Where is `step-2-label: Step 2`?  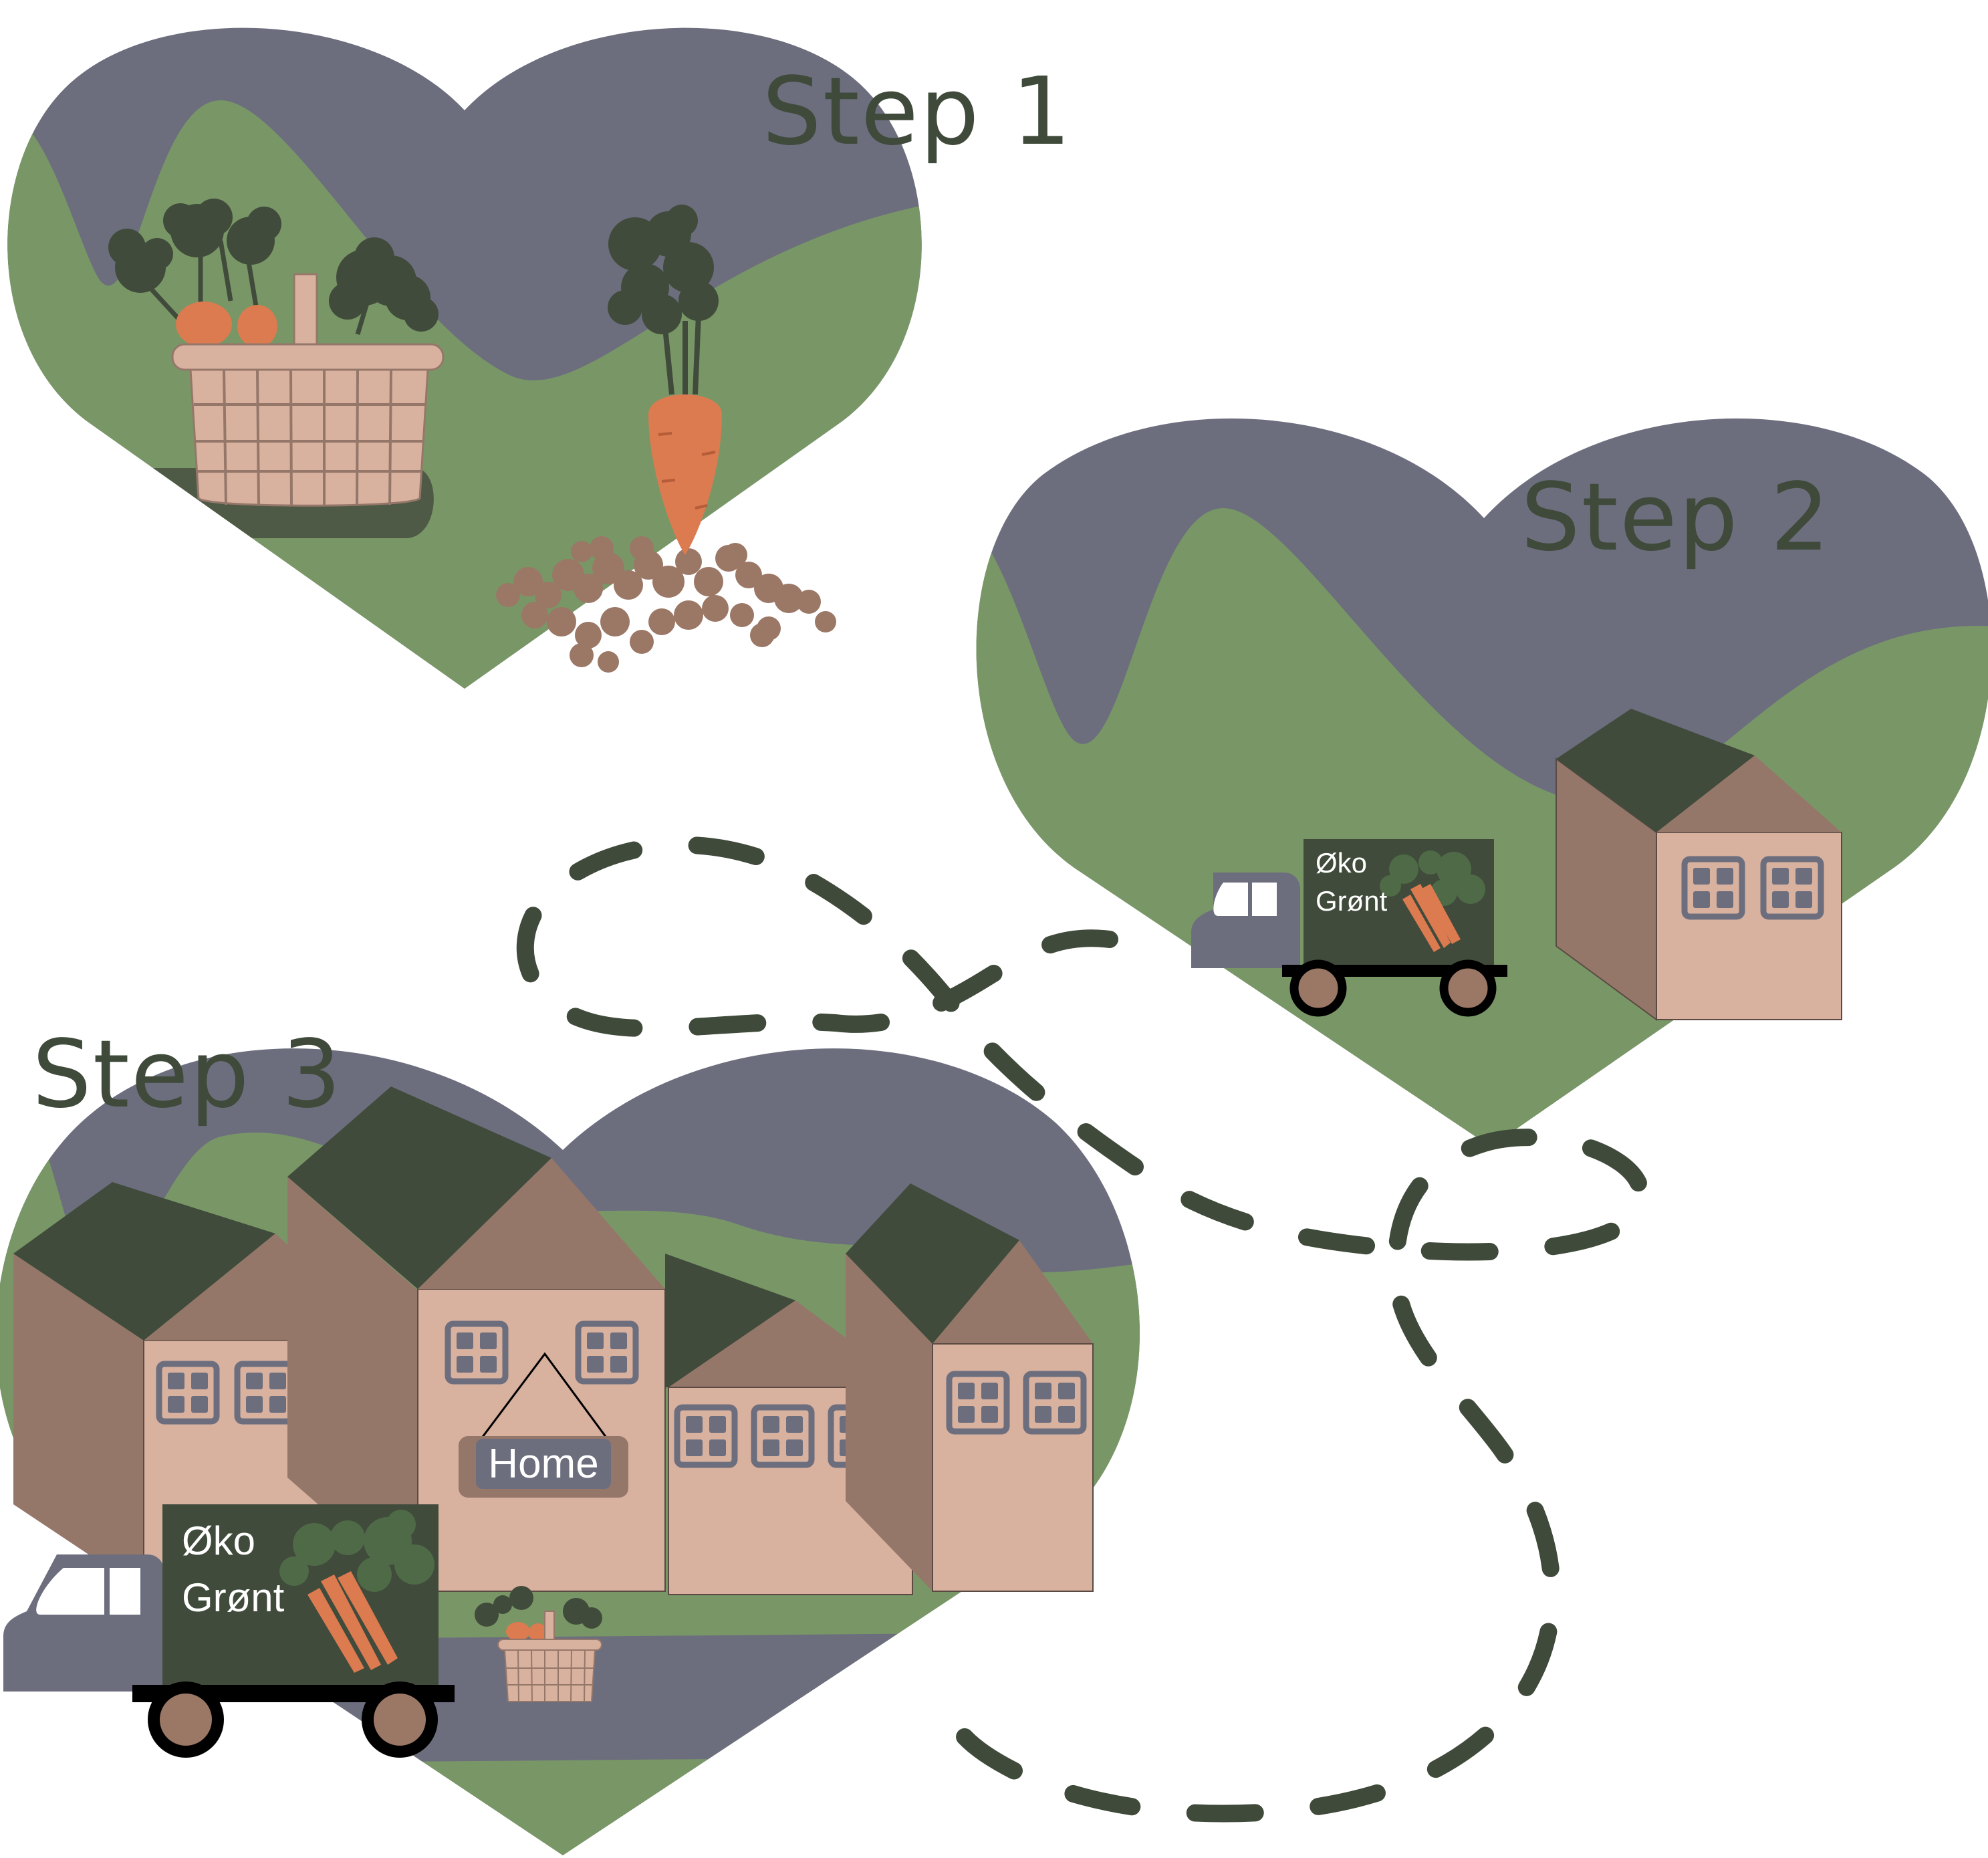 step-2-label: Step 2 is located at coordinates (1676, 517).